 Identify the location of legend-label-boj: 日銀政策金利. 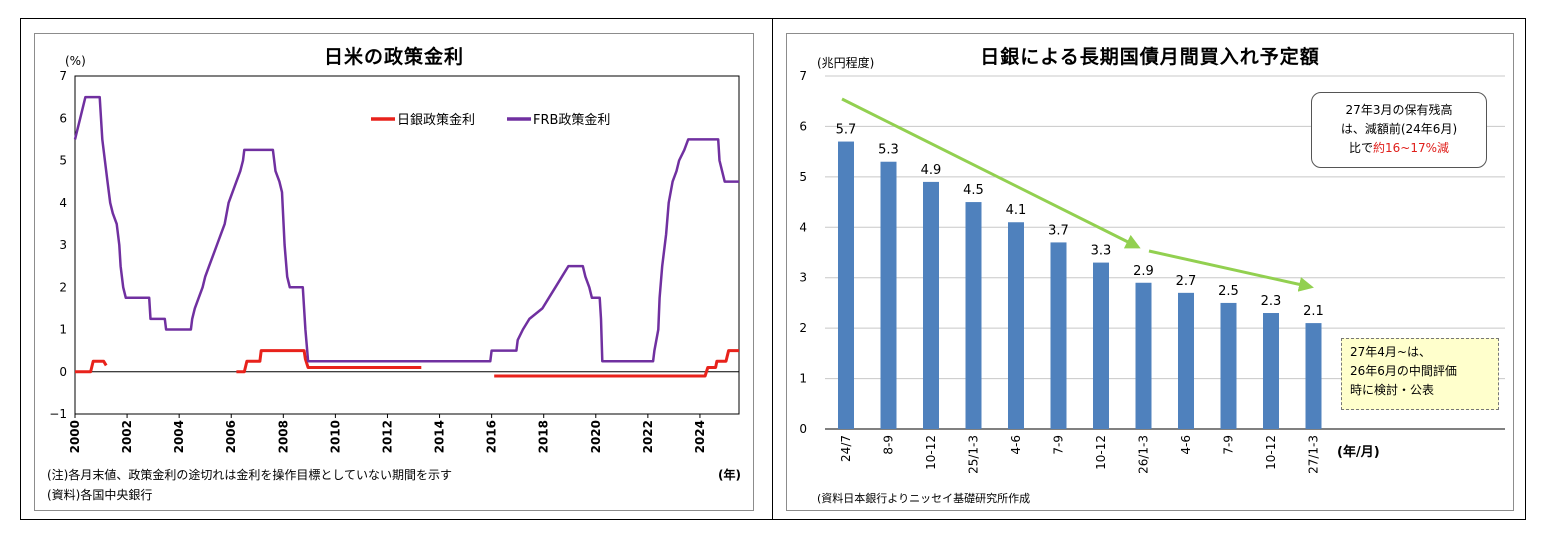
(436, 120).